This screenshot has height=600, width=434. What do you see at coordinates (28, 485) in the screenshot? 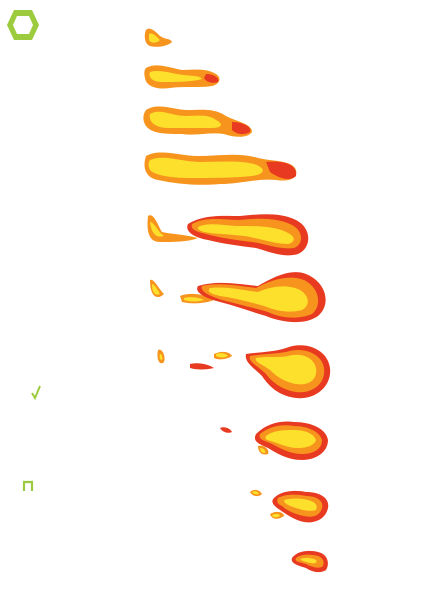
I see `green-bracket-icon` at bounding box center [28, 485].